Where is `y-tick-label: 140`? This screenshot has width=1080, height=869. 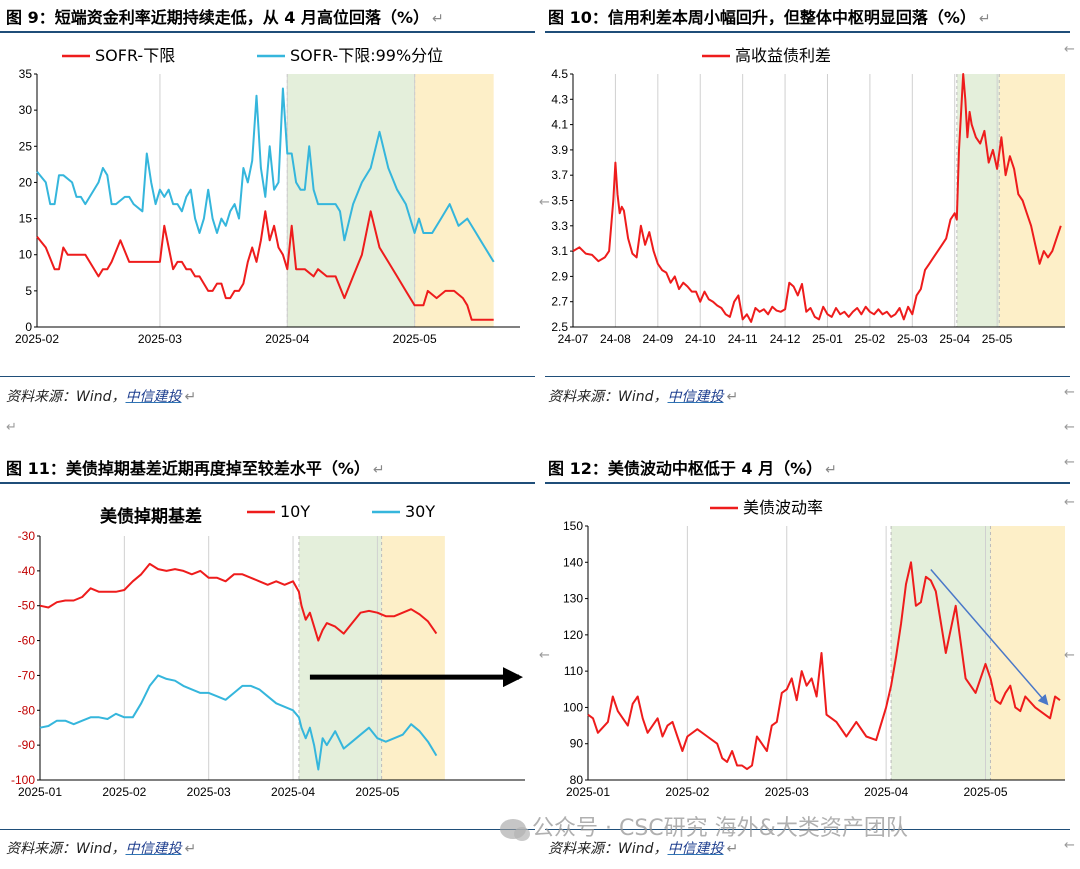
y-tick-label: 140 is located at coordinates (573, 562).